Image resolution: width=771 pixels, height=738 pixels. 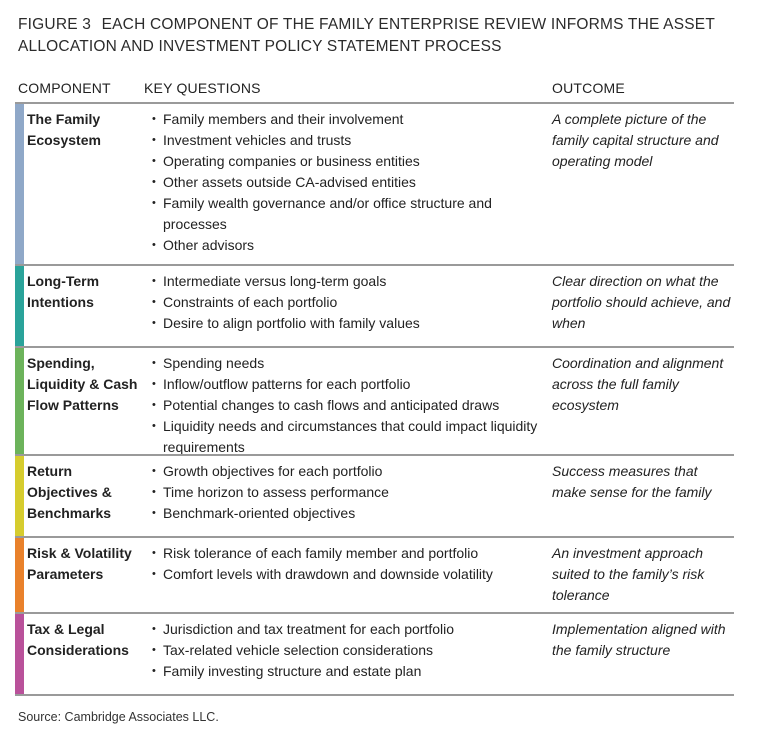 What do you see at coordinates (347, 161) in the screenshot?
I see `key-question-item: Operating companies or business entities` at bounding box center [347, 161].